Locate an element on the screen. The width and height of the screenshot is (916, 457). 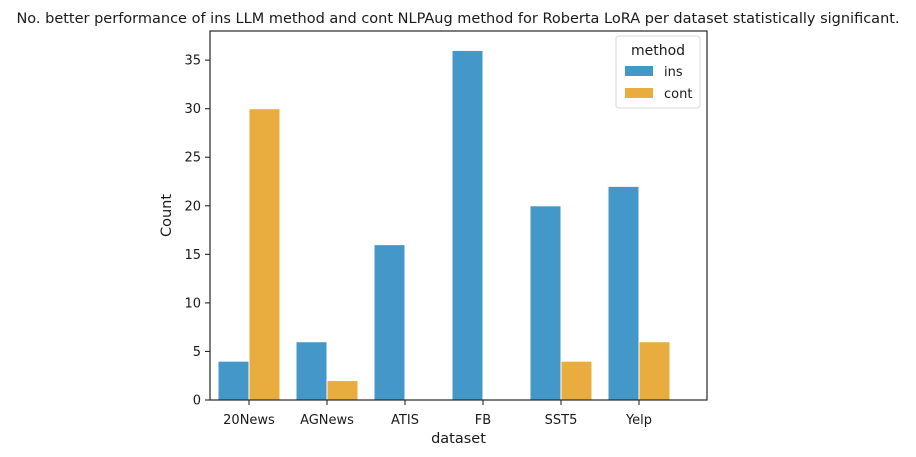
y-axis-label: Count is located at coordinates (167, 215).